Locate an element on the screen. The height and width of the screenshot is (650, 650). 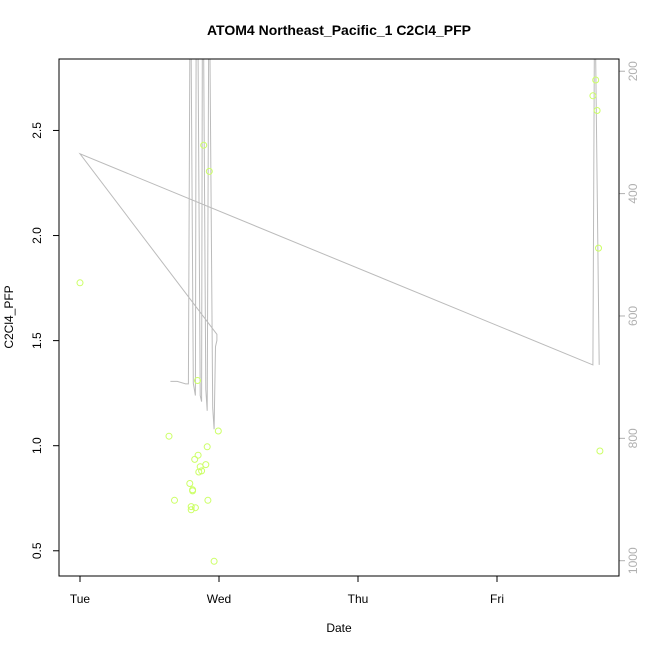
y-tick-label: 1.5 is located at coordinates (37, 340).